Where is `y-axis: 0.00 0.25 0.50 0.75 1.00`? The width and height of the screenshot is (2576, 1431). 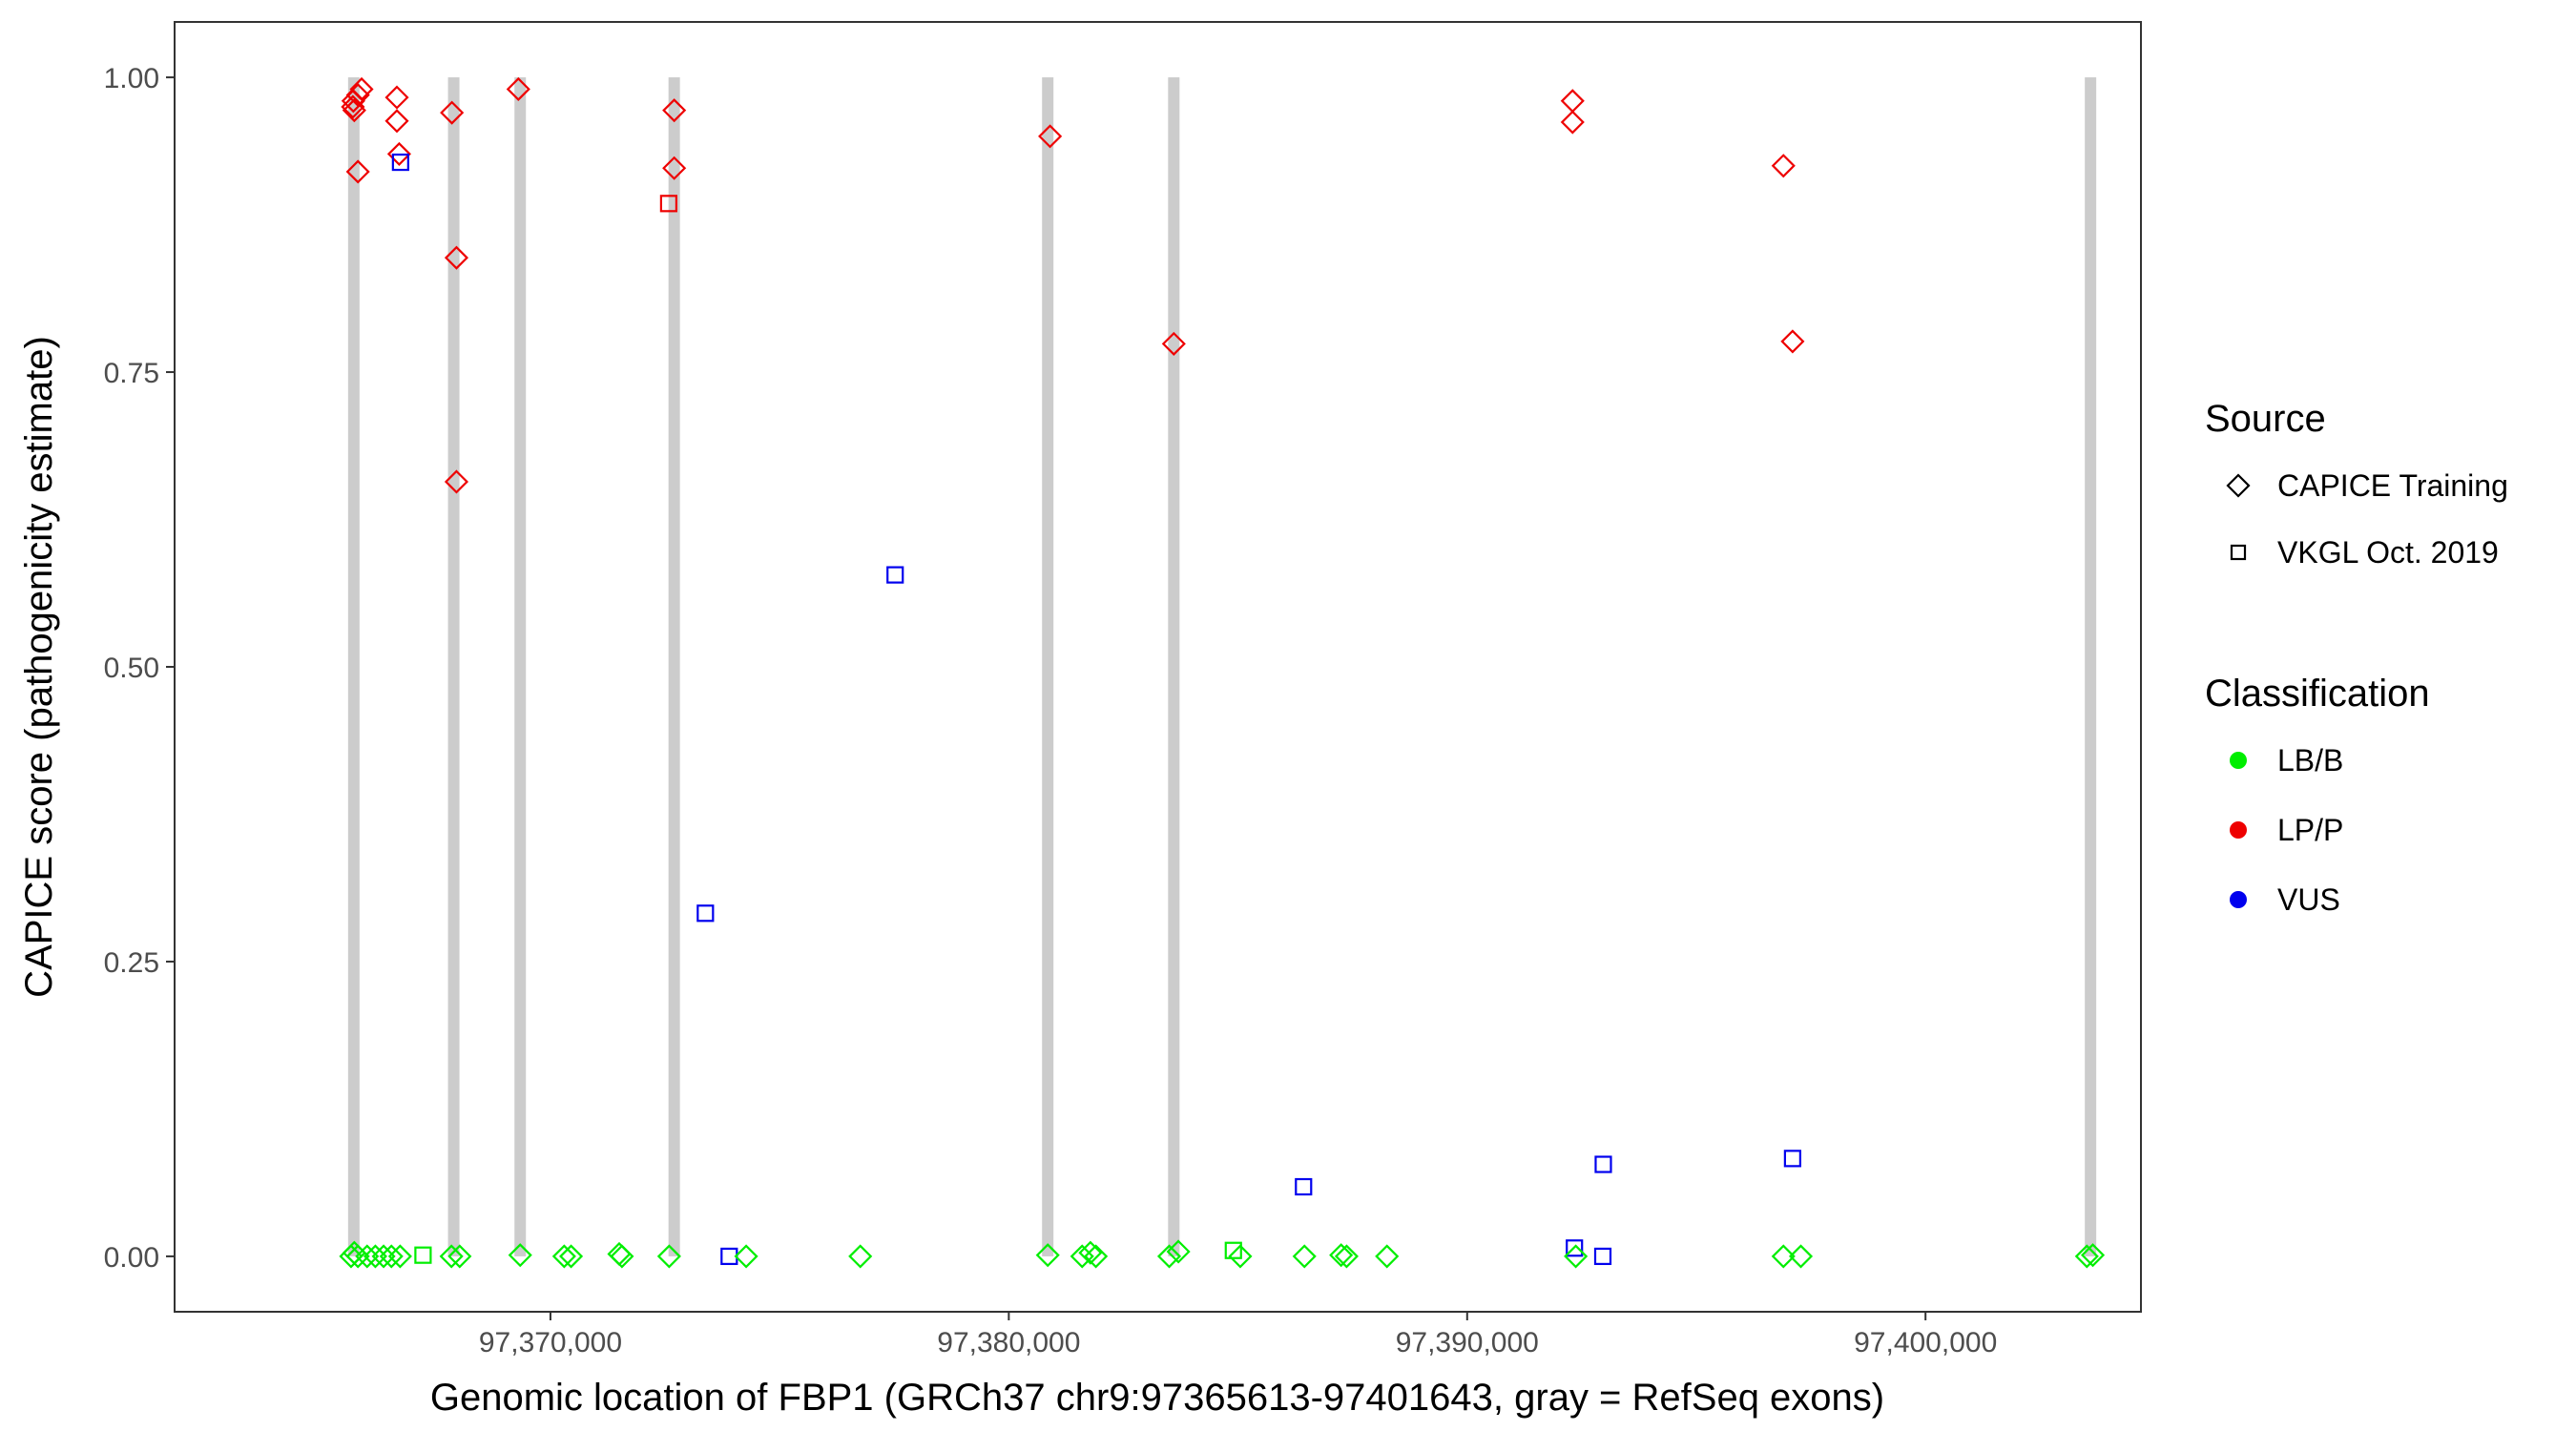
y-axis: 0.00 0.25 0.50 0.75 1.00 is located at coordinates (139, 668).